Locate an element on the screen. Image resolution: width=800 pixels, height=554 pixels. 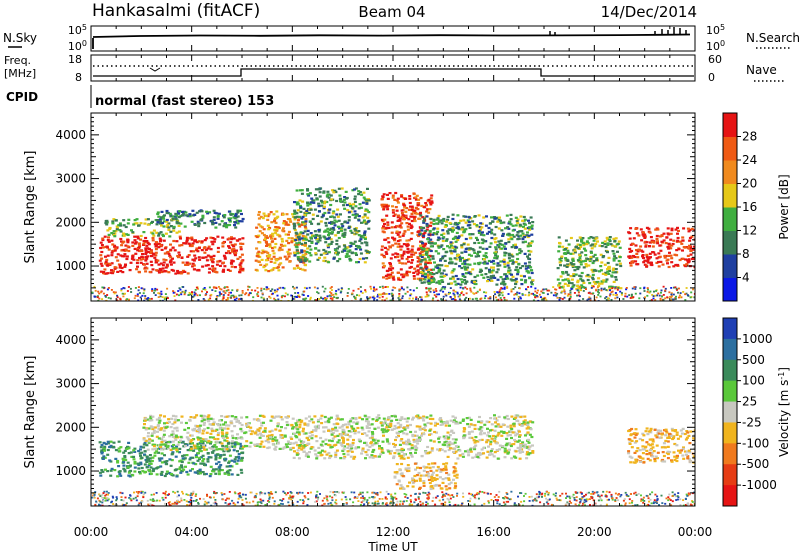
noise-sky-trace is located at coordinates (391, 41).